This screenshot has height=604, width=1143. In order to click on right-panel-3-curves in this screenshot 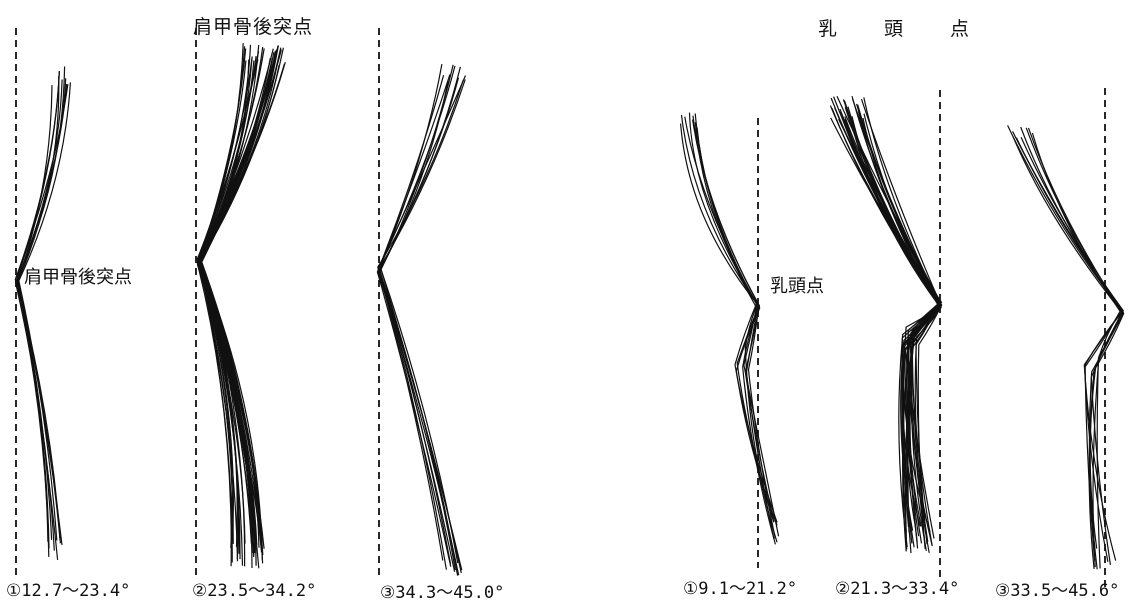, I will do `click(1066, 347)`.